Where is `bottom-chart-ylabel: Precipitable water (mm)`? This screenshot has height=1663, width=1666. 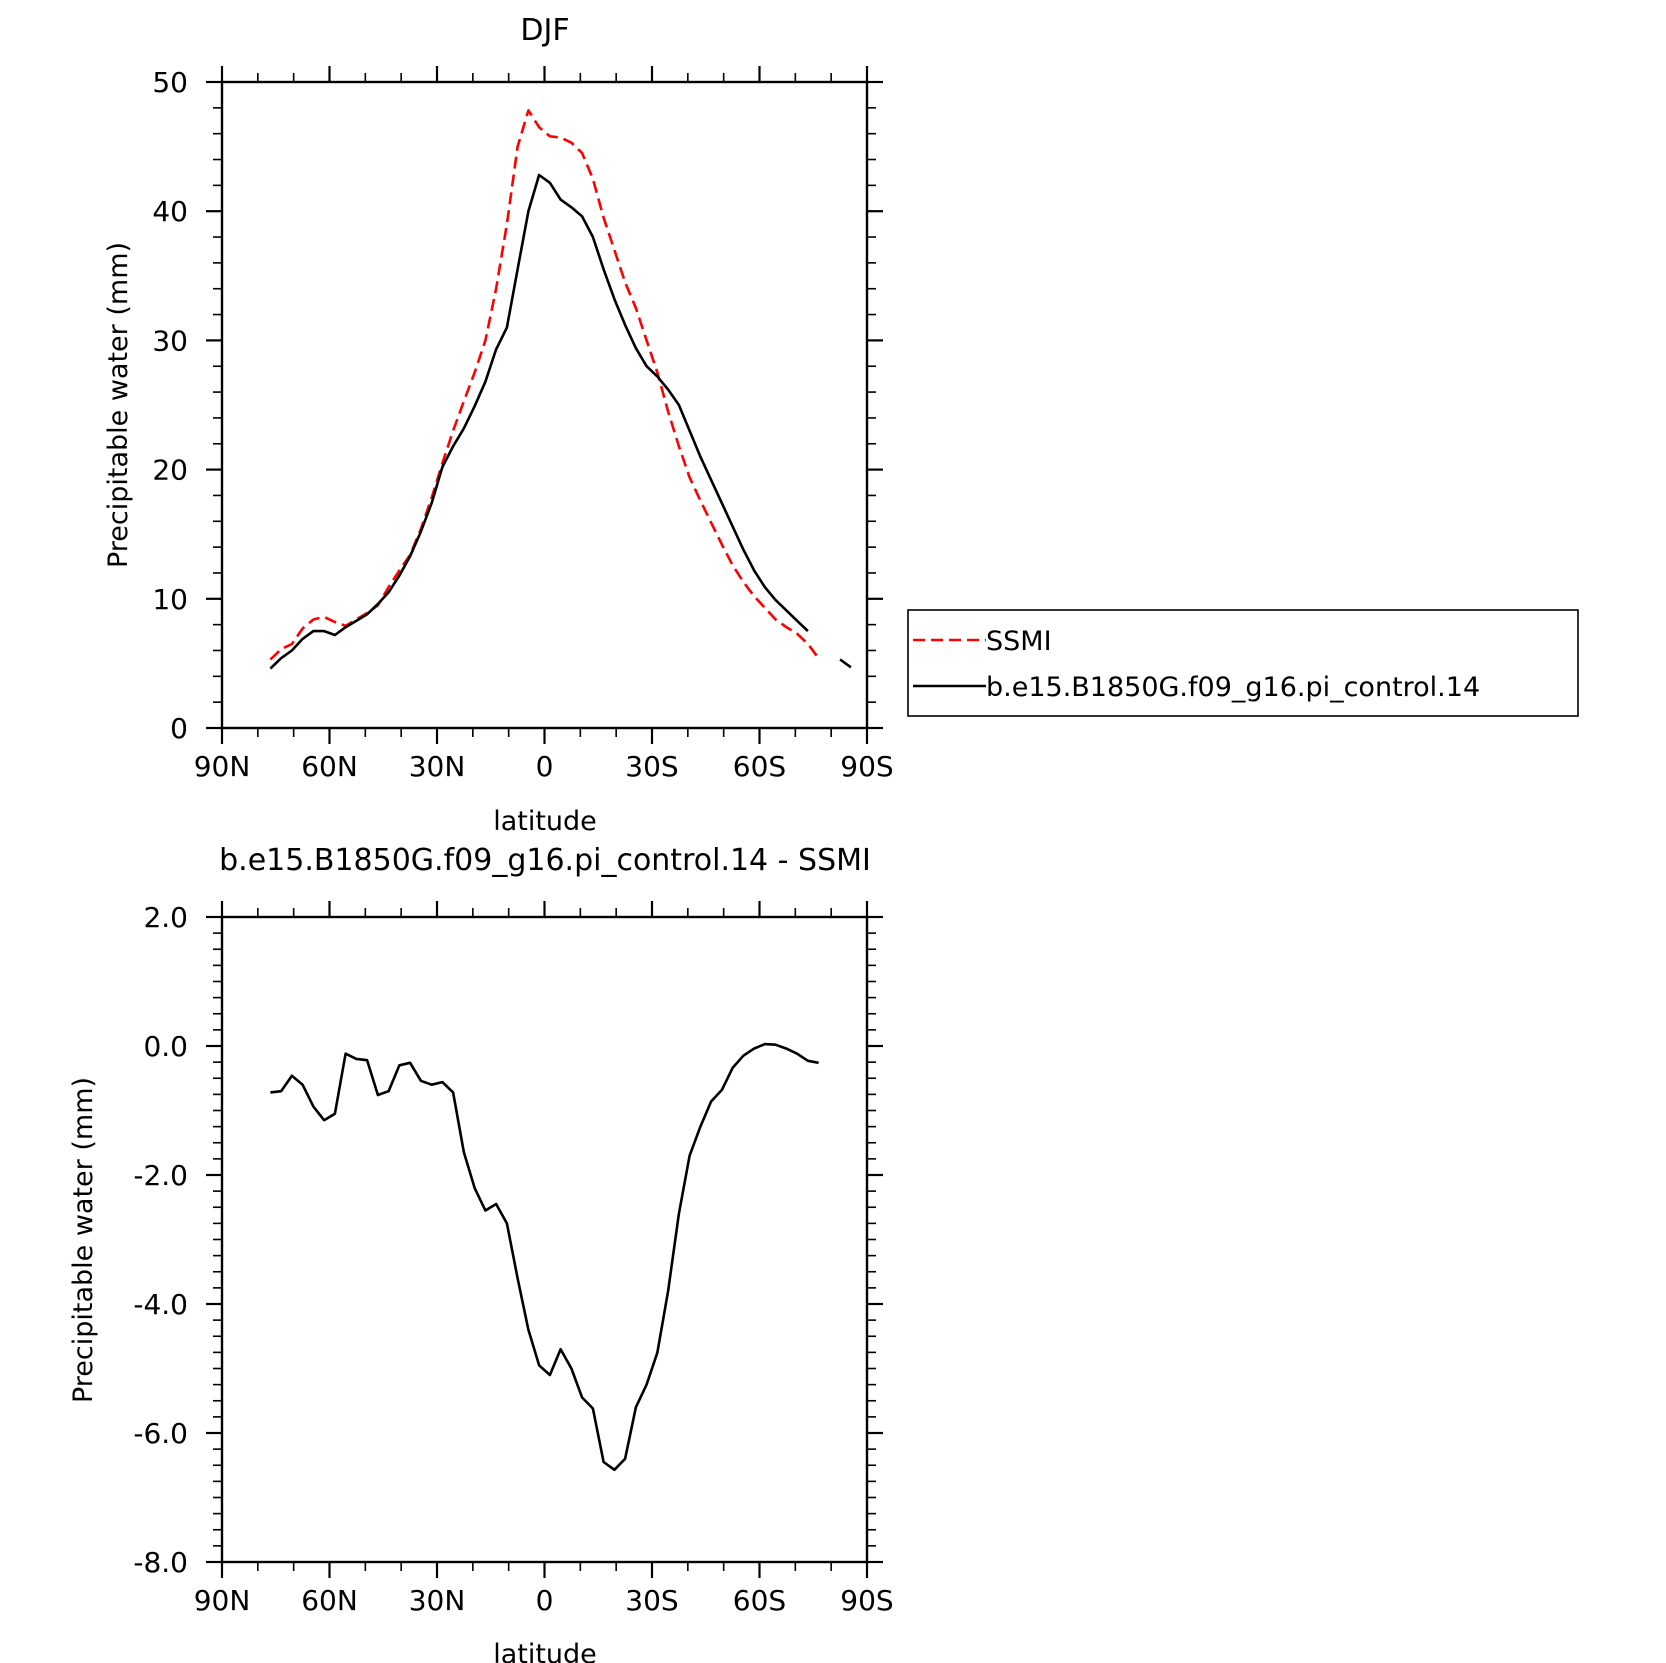
bottom-chart-ylabel: Precipitable water (mm) is located at coordinates (83, 1240).